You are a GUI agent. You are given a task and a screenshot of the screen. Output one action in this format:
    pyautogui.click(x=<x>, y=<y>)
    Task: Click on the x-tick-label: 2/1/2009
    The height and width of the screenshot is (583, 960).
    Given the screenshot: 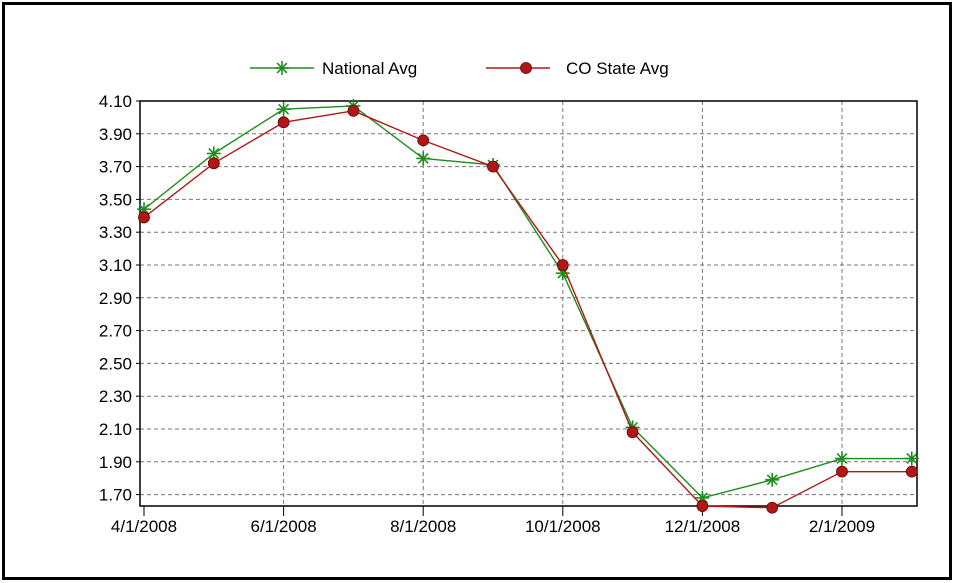 What is the action you would take?
    pyautogui.click(x=842, y=526)
    